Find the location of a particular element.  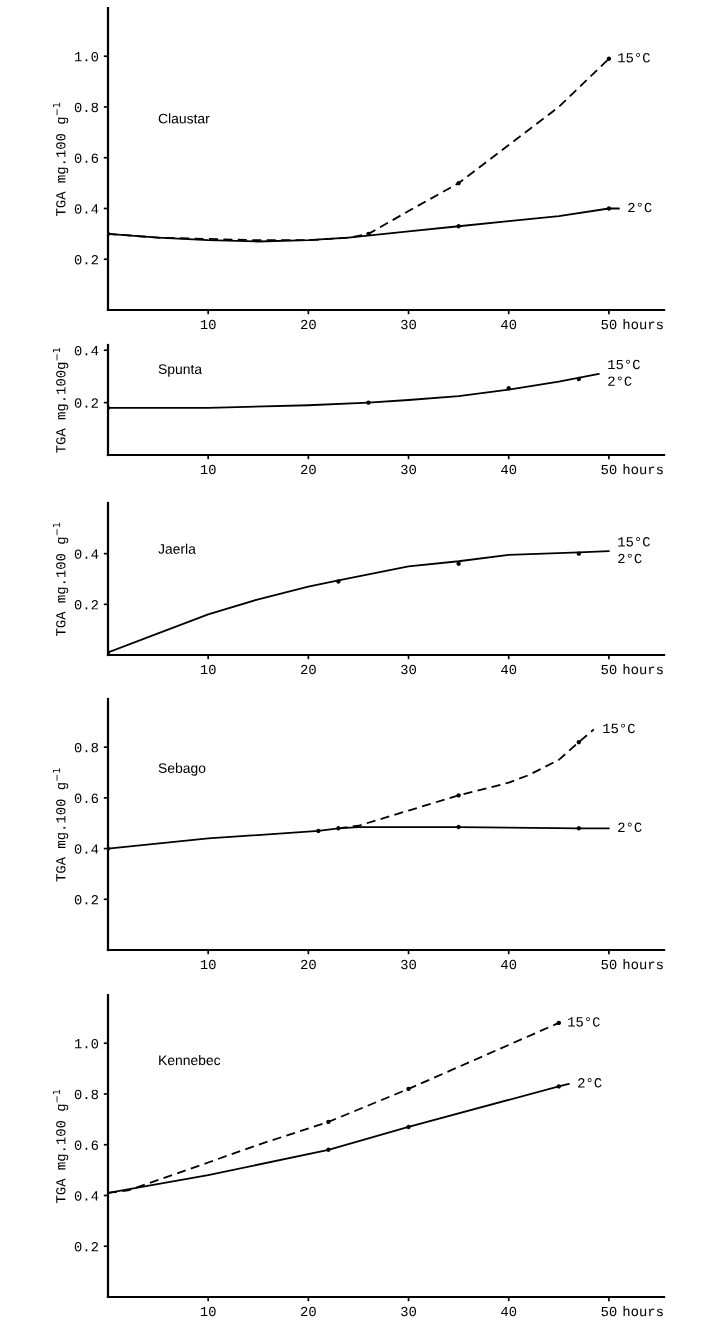

text: Claustar is located at coordinates (184, 118).